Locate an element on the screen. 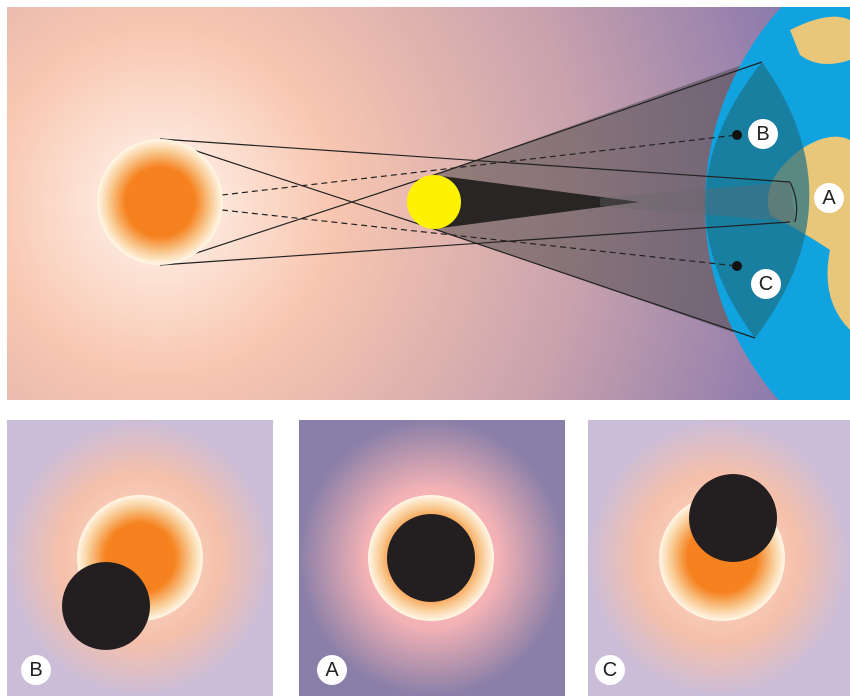 The width and height of the screenshot is (850, 696). panel-b: B is located at coordinates (140, 558).